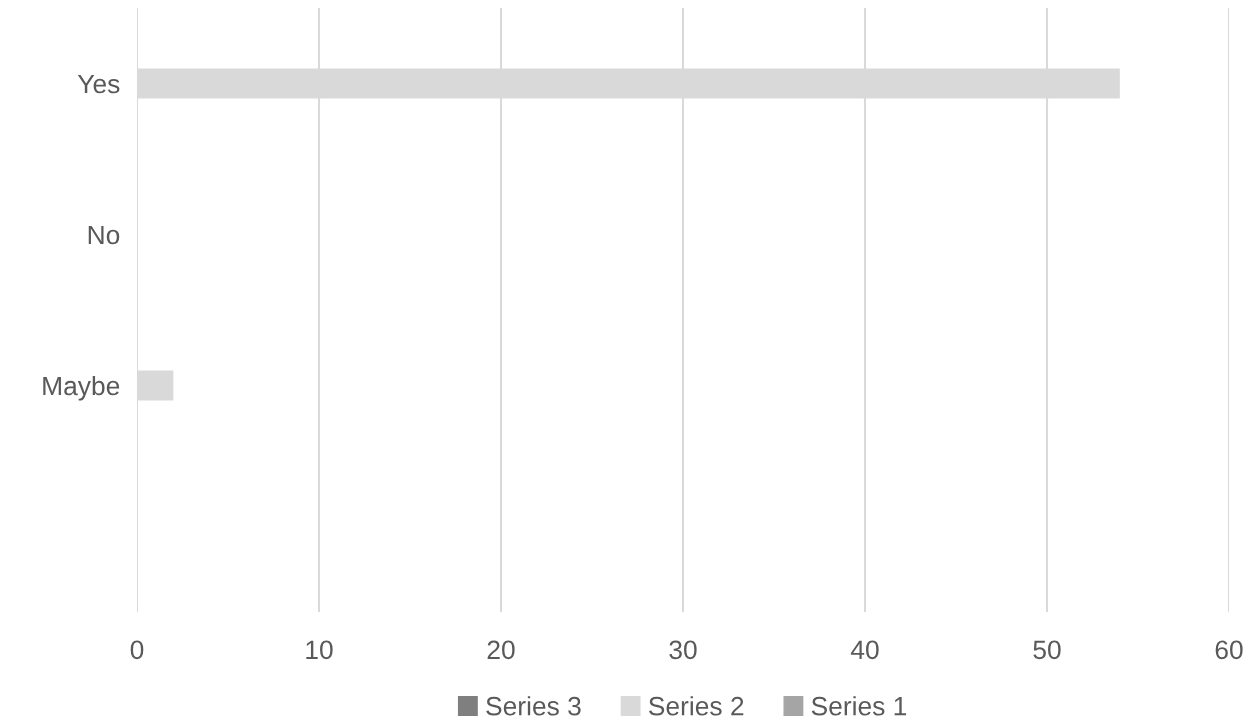 This screenshot has width=1254, height=728. I want to click on x-tick-label: 60, so click(1229, 650).